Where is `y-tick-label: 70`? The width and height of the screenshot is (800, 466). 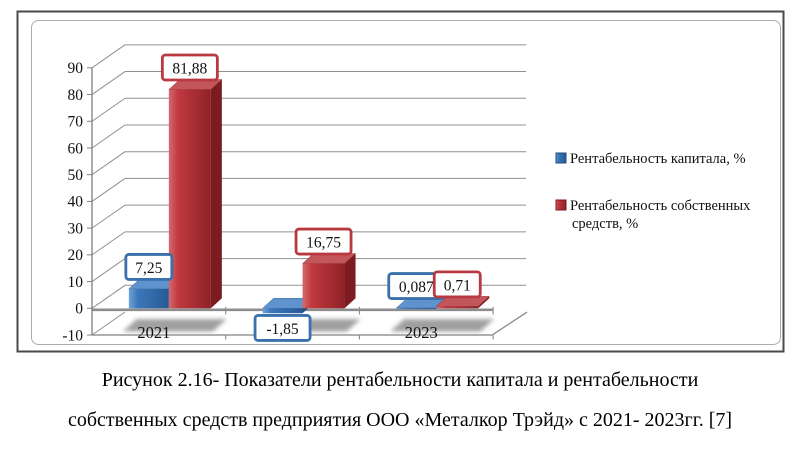
y-tick-label: 70 is located at coordinates (76, 122).